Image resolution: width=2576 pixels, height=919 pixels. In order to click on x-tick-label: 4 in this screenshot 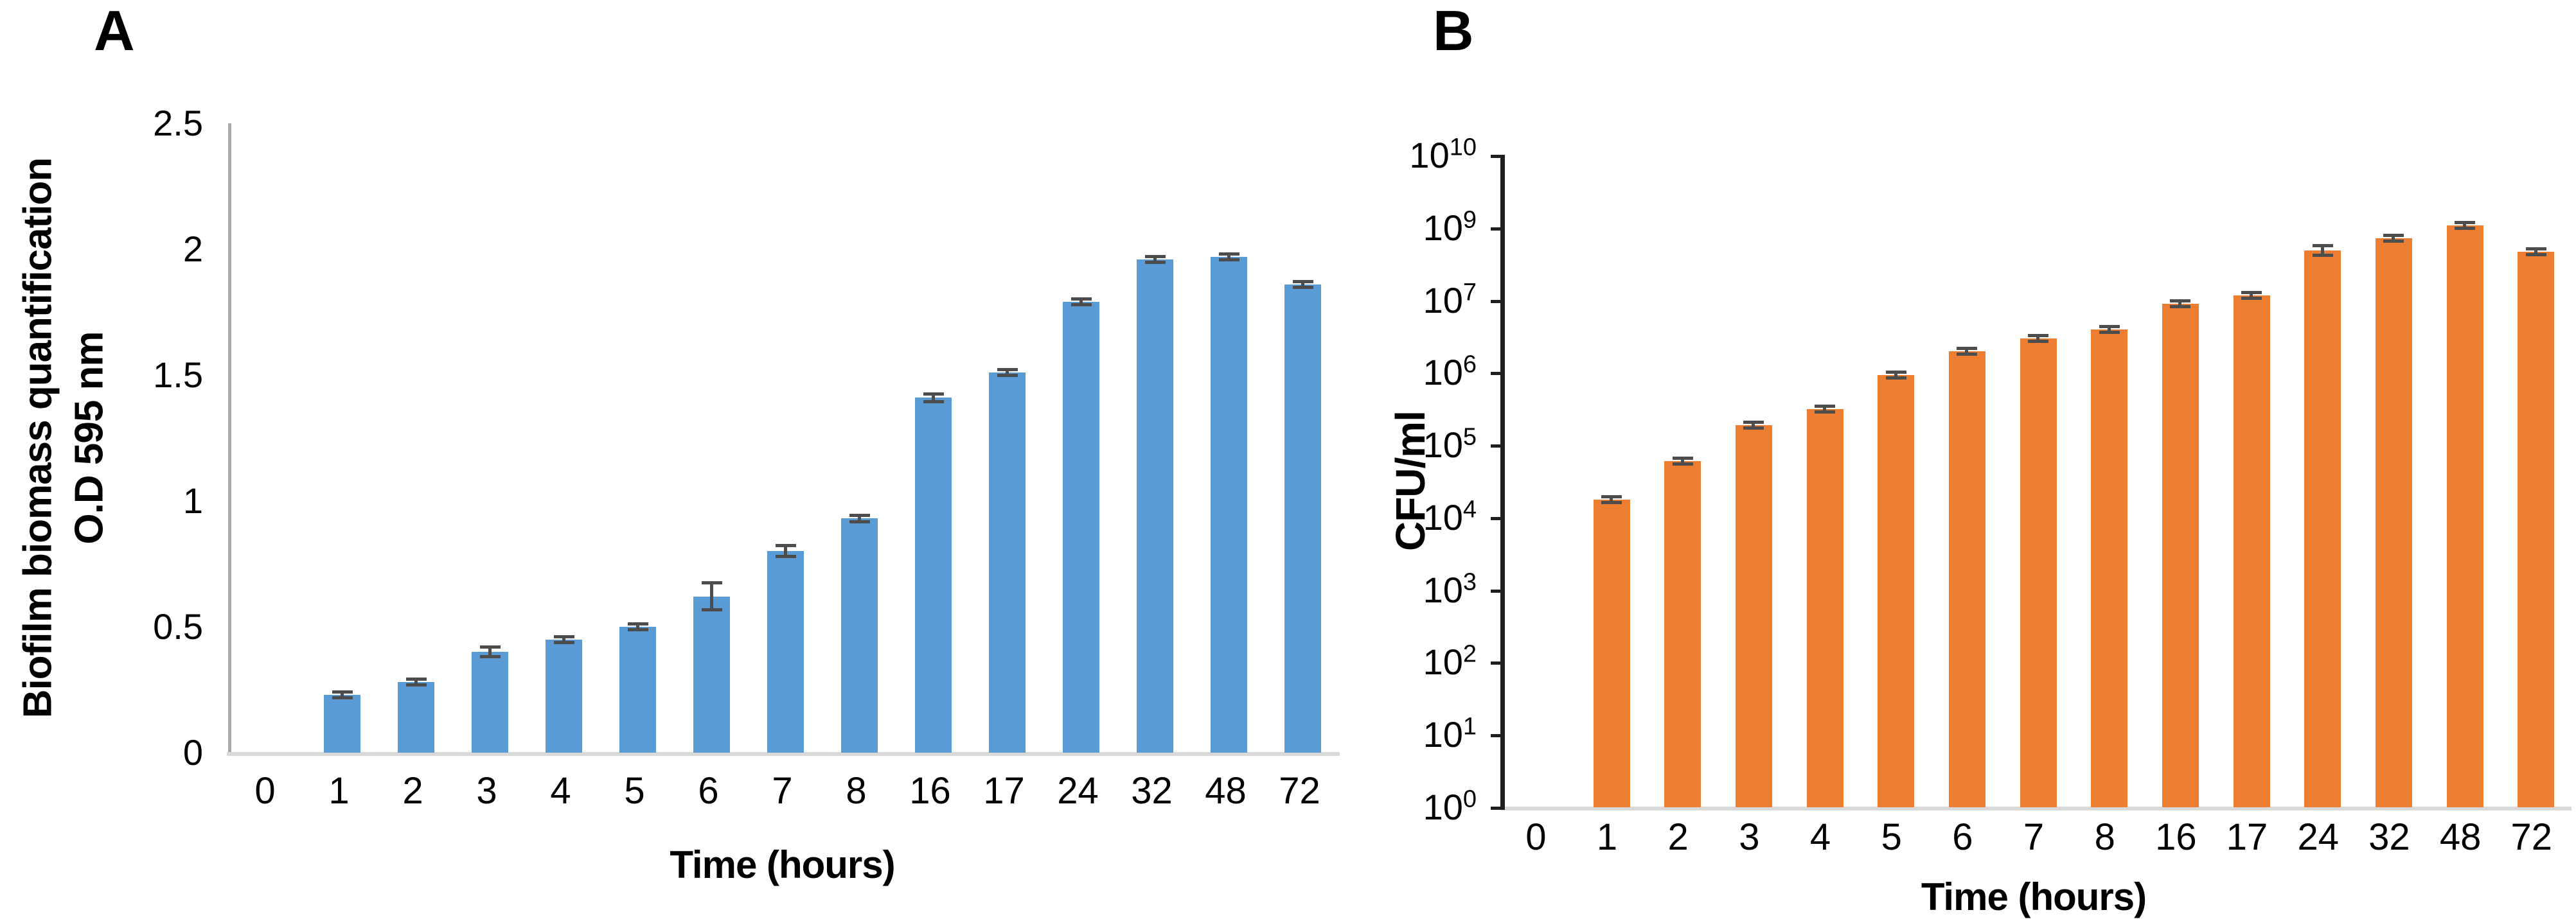, I will do `click(561, 791)`.